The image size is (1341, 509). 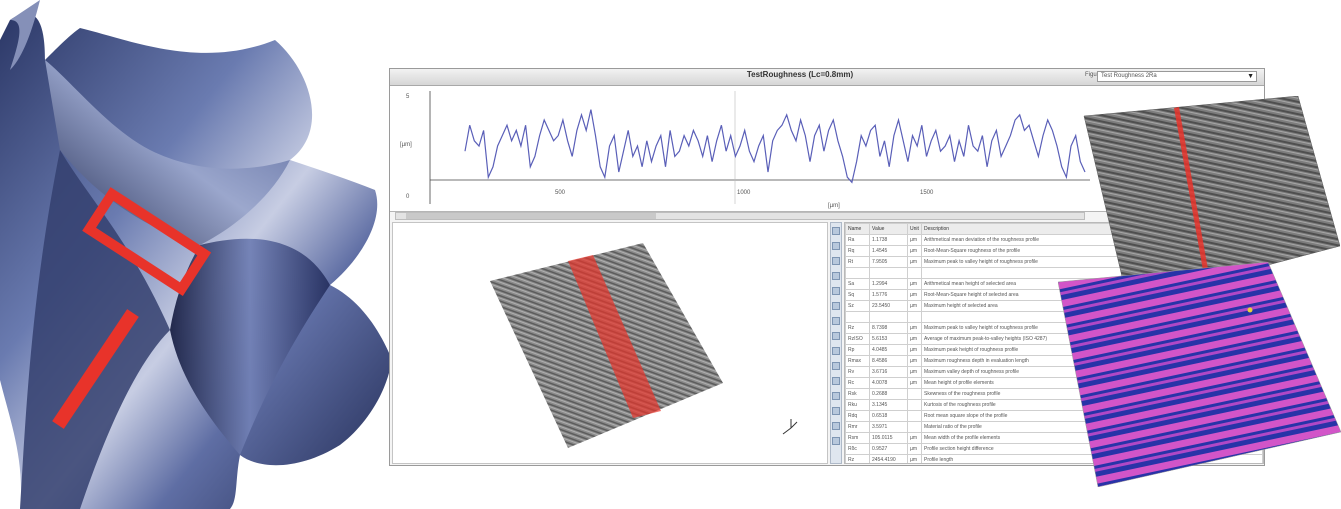 What do you see at coordinates (888, 262) in the screenshot?
I see `param-value-cell: 7.9505` at bounding box center [888, 262].